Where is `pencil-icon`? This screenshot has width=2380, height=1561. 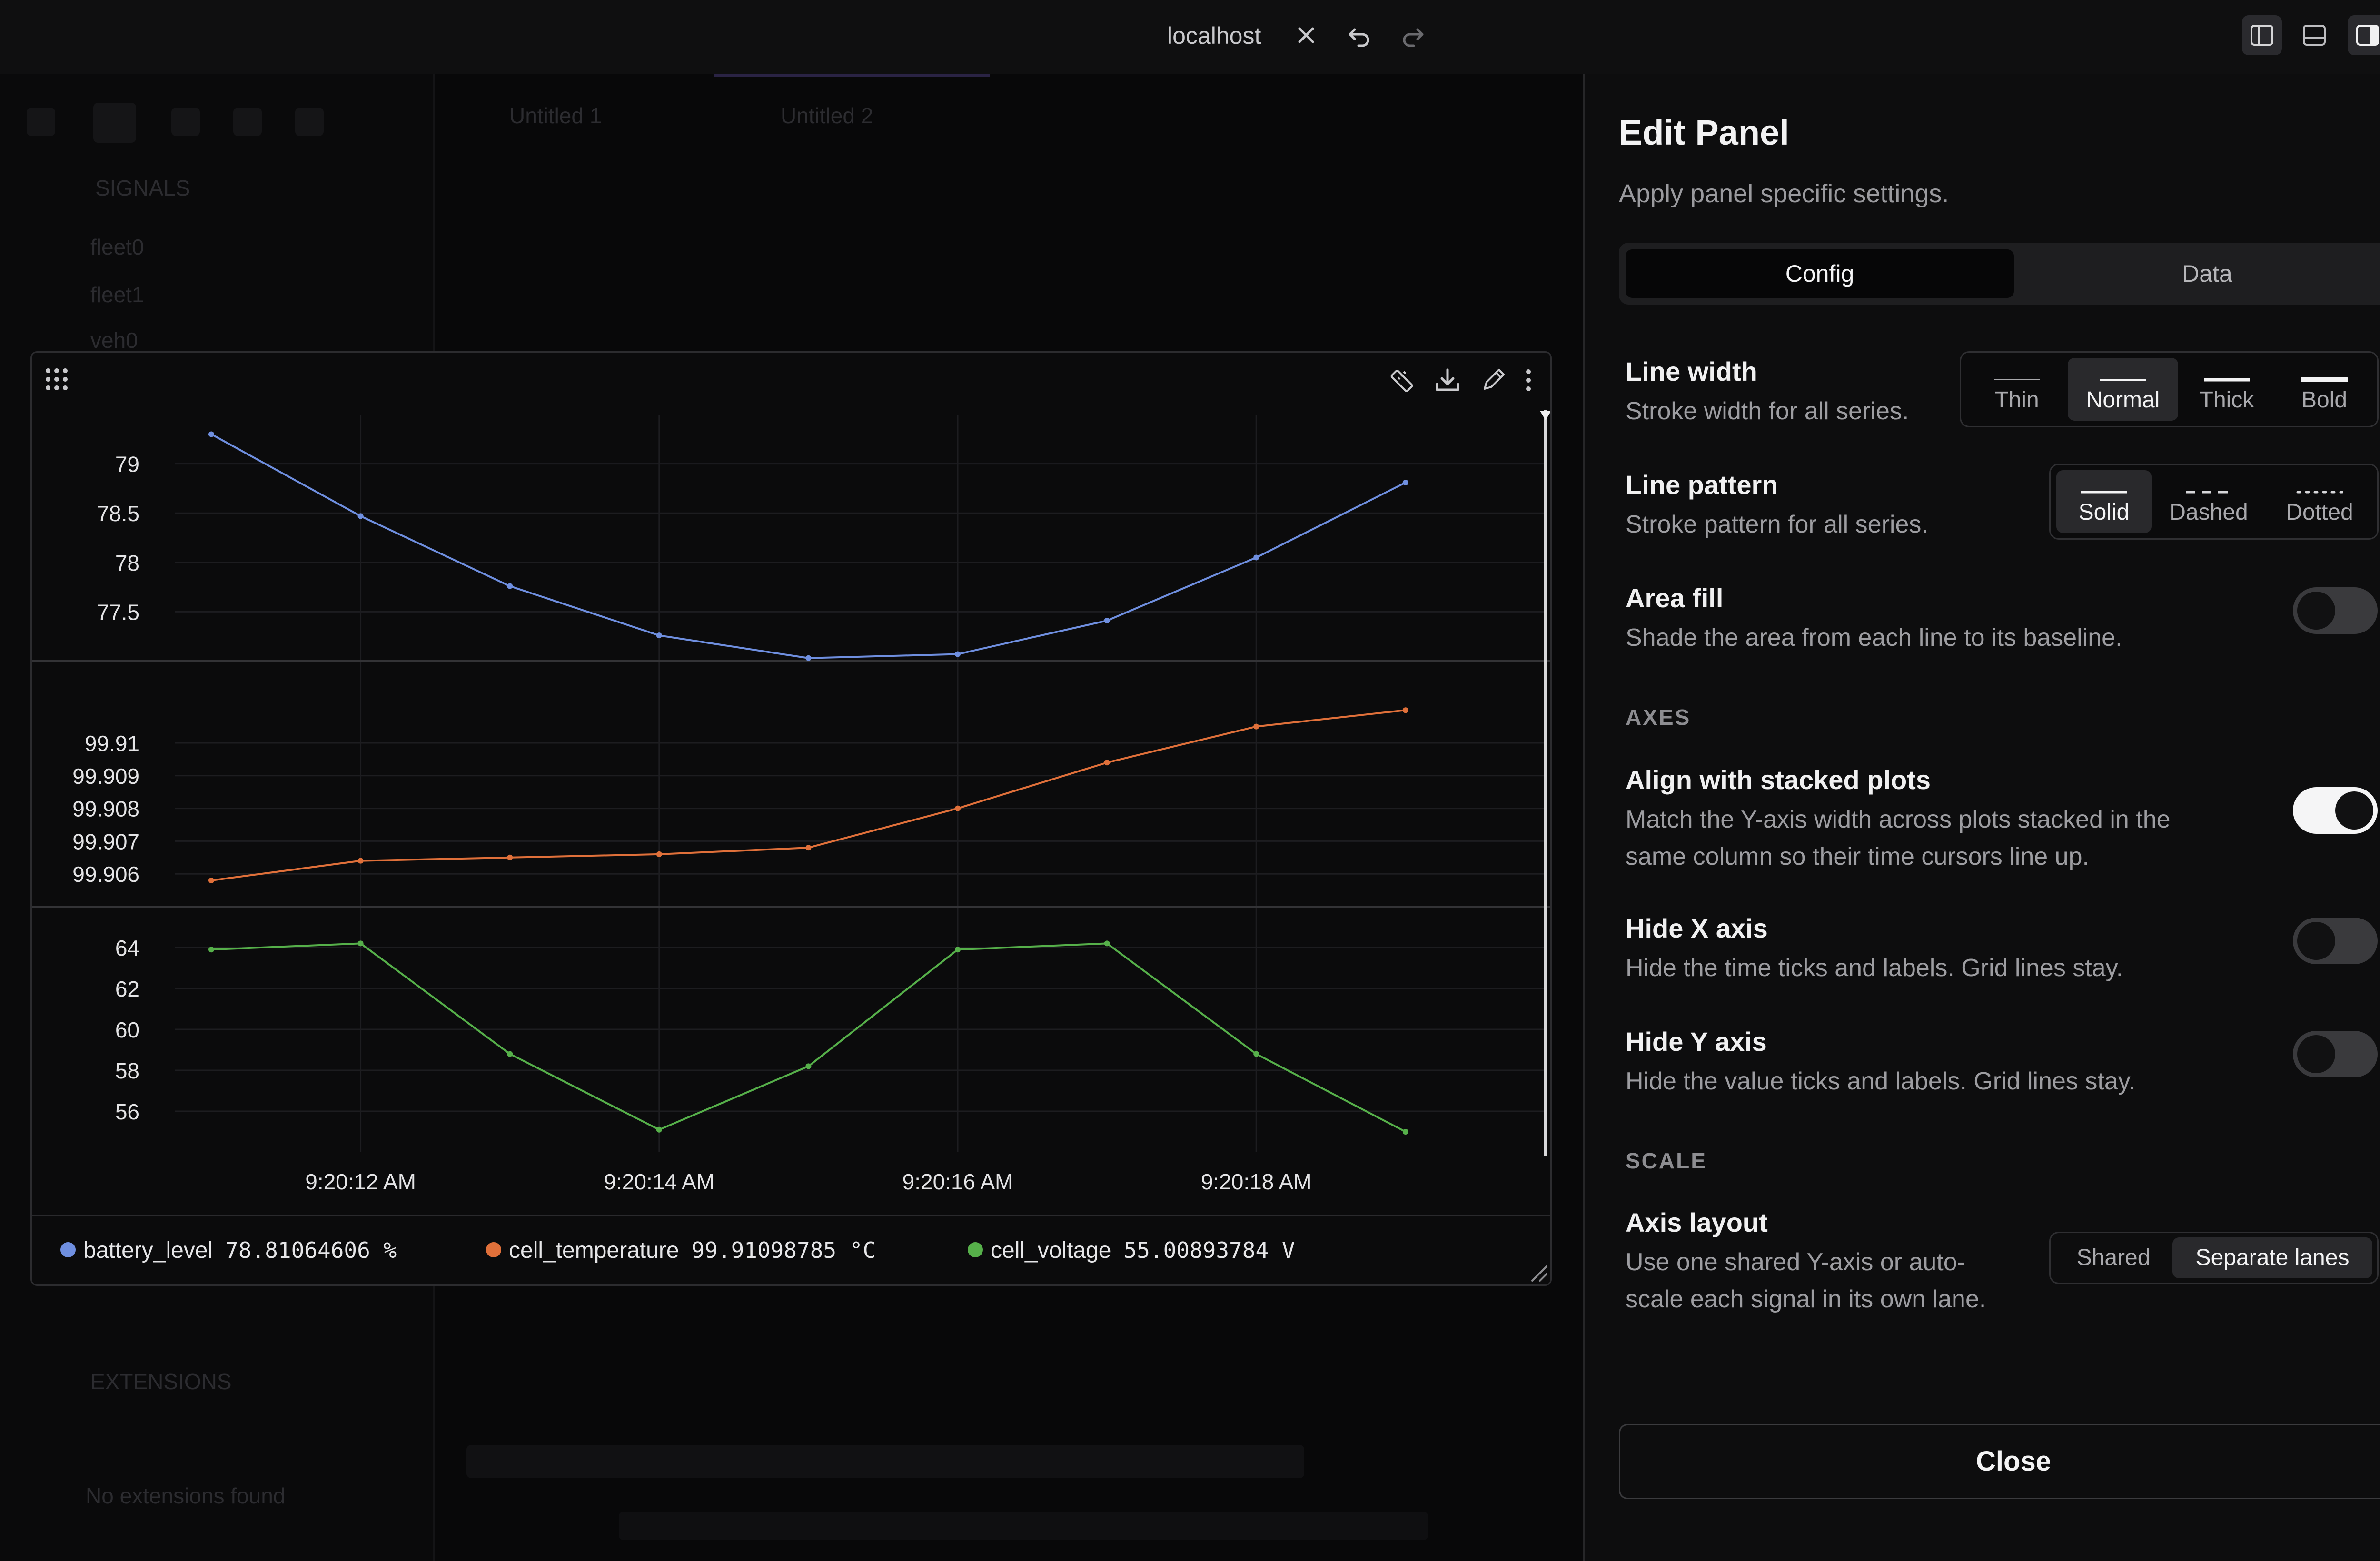 pencil-icon is located at coordinates (1493, 380).